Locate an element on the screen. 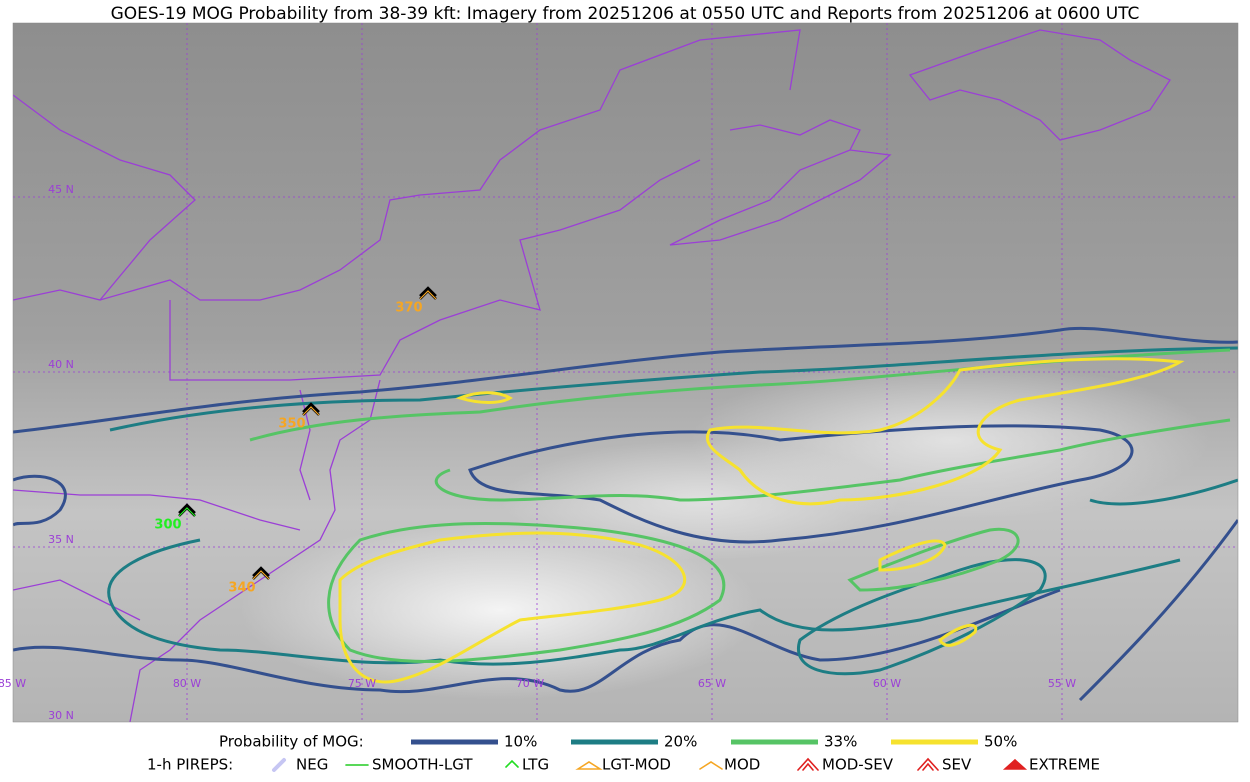  legend-label: MOD is located at coordinates (742, 765).